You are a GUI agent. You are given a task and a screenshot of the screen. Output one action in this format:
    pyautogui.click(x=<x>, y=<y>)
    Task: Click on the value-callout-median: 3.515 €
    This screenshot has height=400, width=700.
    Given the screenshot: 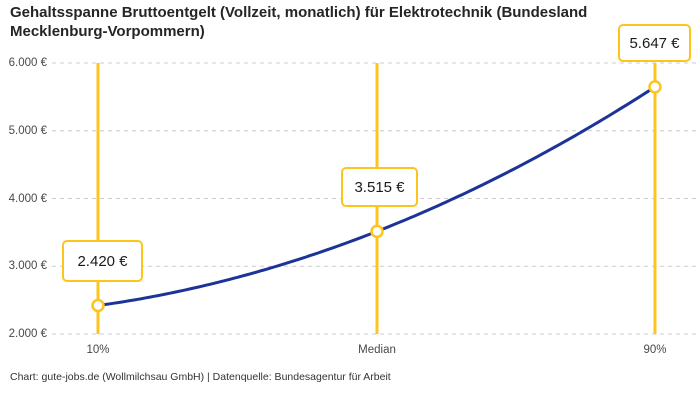 What is the action you would take?
    pyautogui.click(x=379, y=187)
    